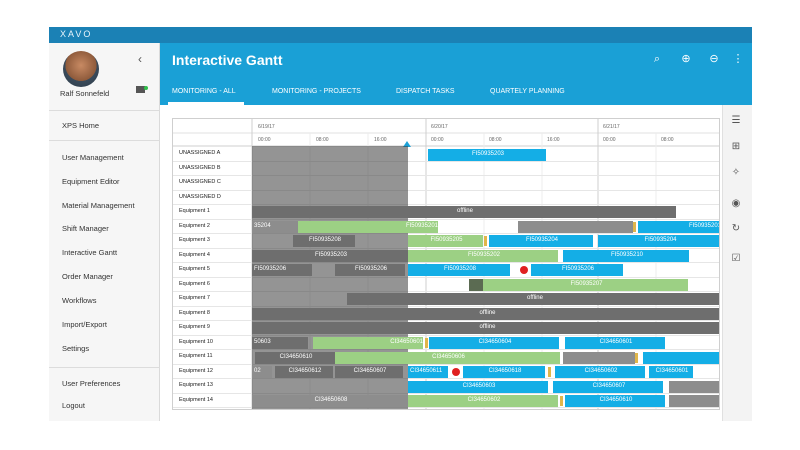  Describe the element at coordinates (657, 59) in the screenshot. I see `search-icon: ⌕` at that location.